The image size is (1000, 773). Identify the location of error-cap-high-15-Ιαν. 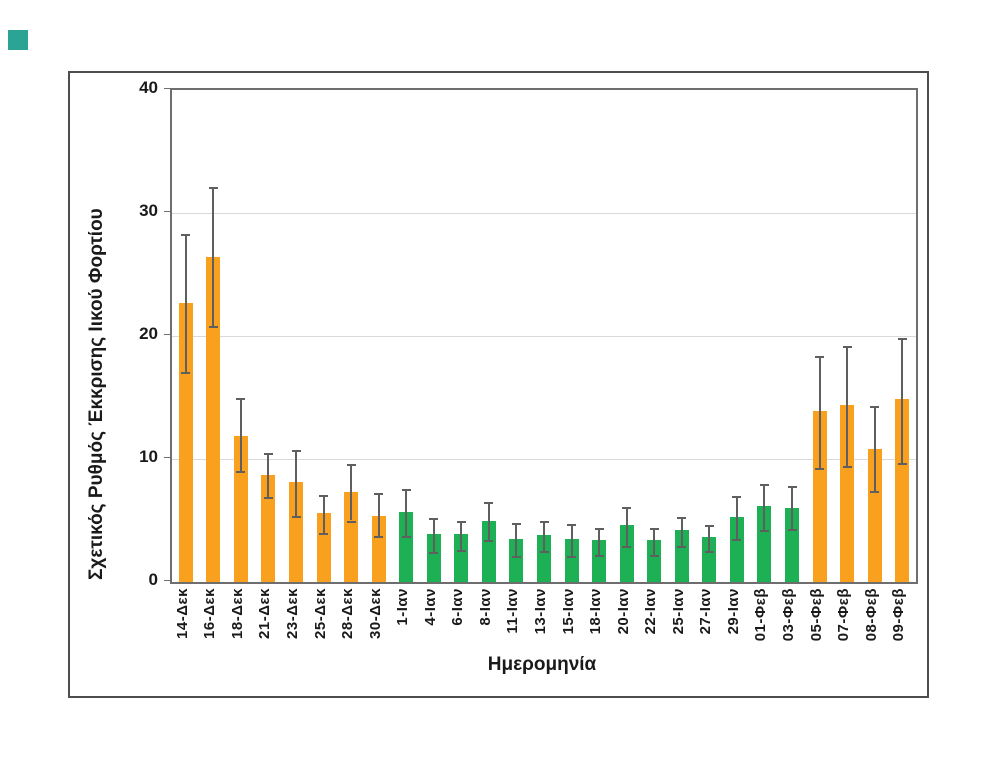
(572, 525).